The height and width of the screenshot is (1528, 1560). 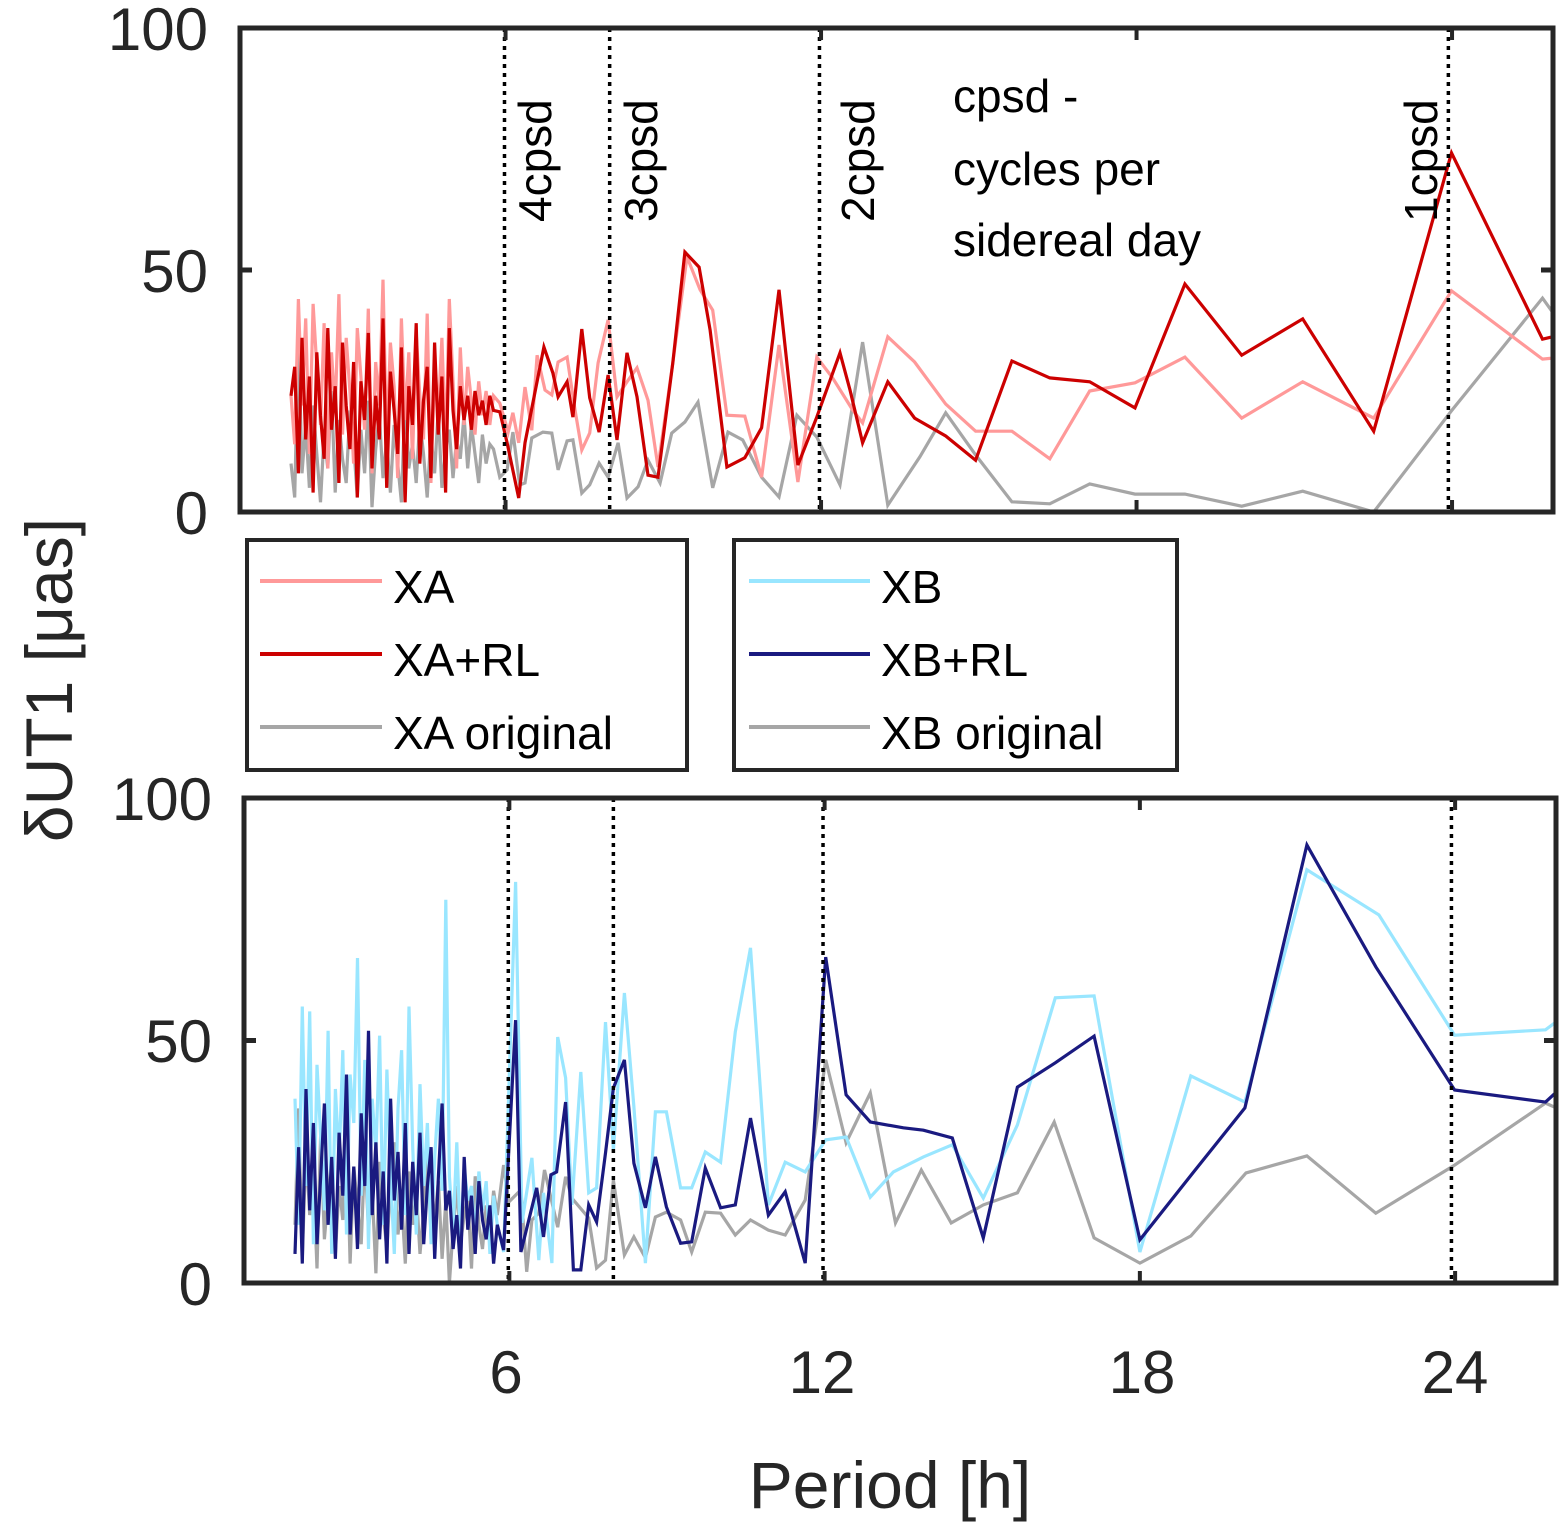 I want to click on annotation-line-2: cycles per, so click(x=1056, y=169).